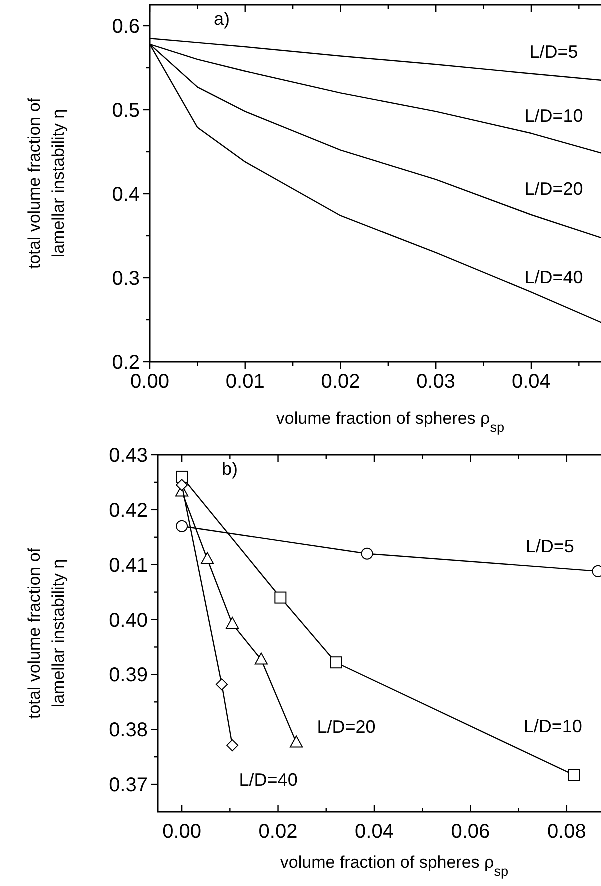 The image size is (601, 886). I want to click on chart-title: b), so click(230, 469).